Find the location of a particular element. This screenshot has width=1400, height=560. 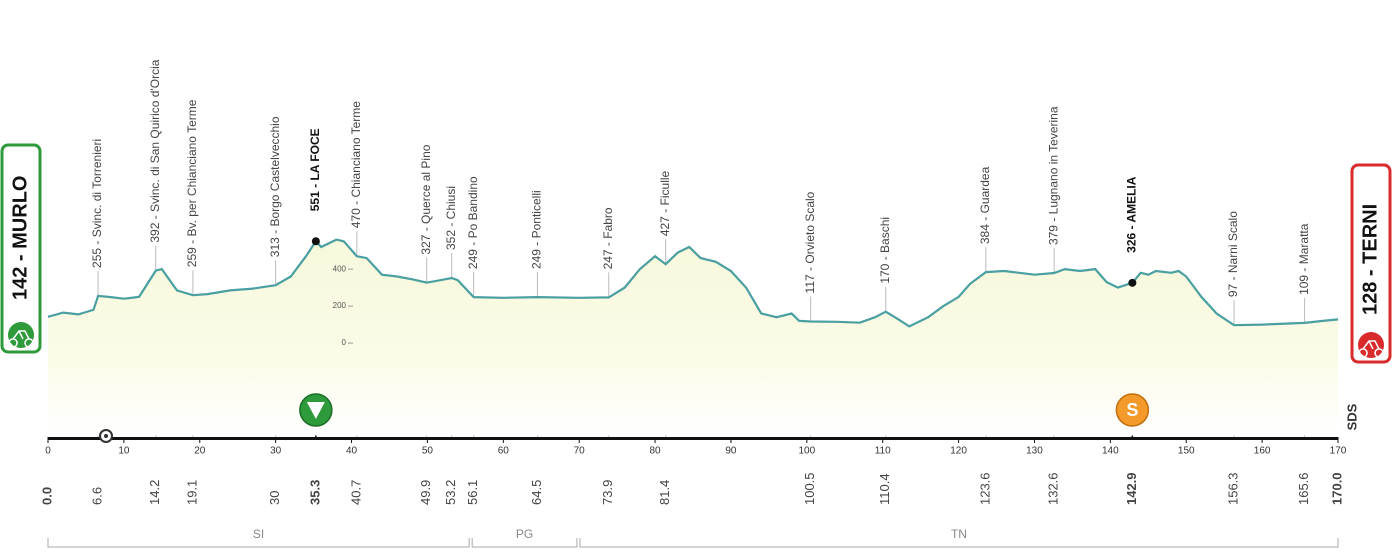

waypoint-label: 379 - Lugnano in Teverina is located at coordinates (1053, 175).